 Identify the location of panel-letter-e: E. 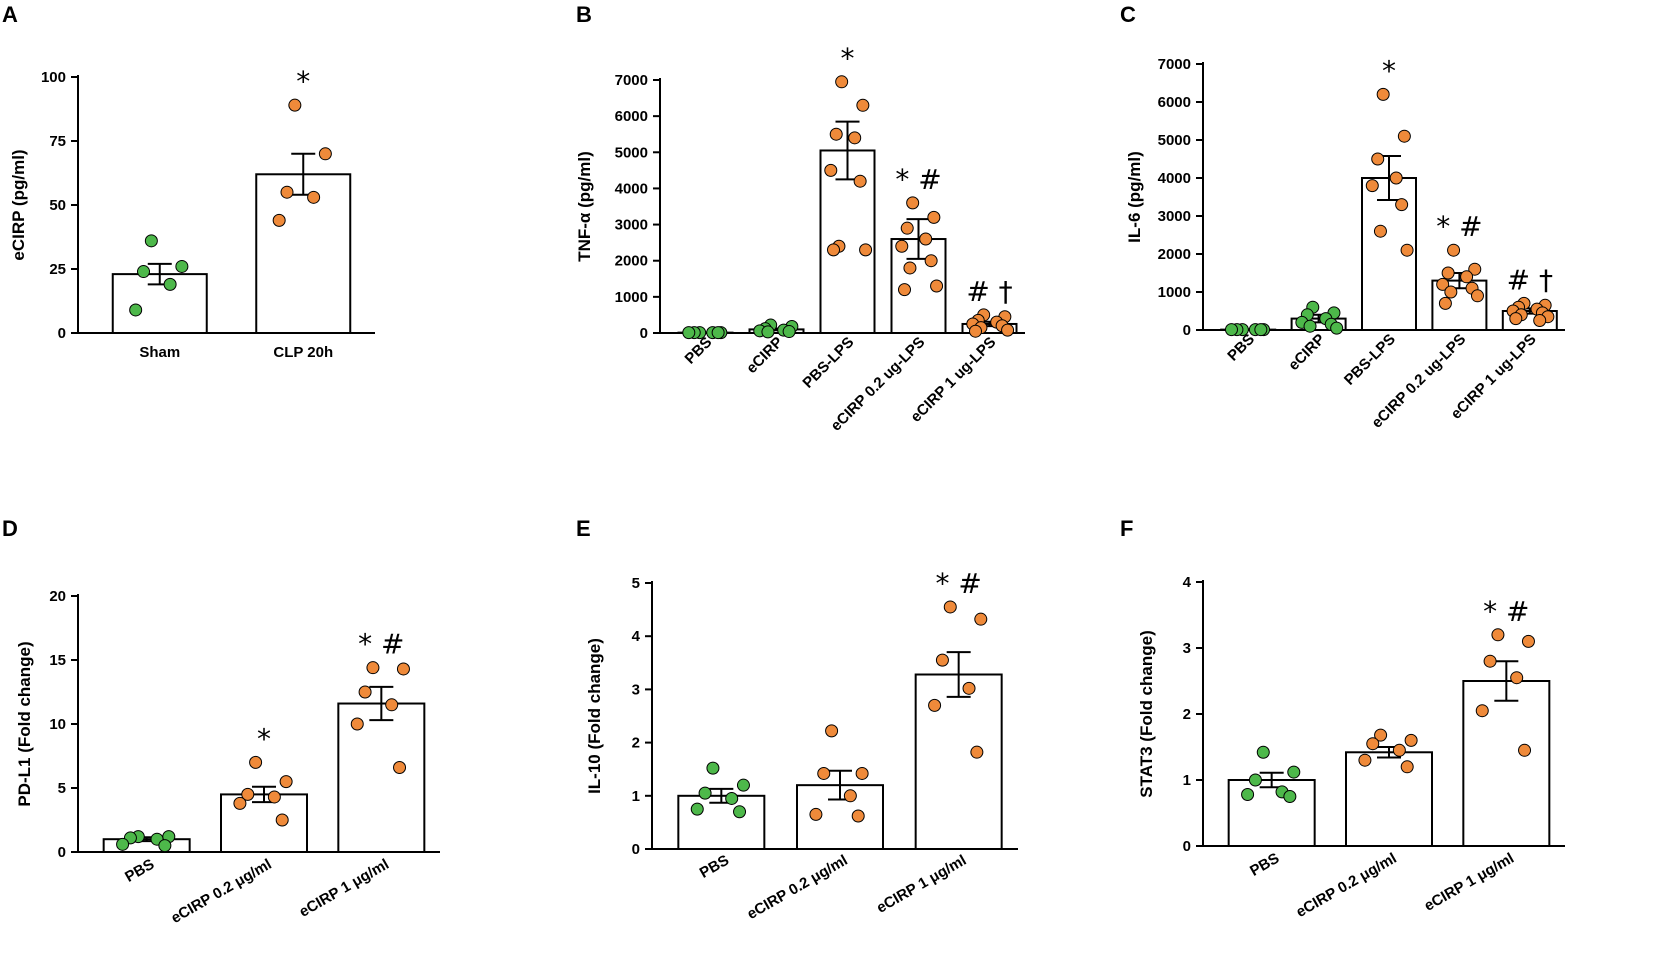
(583, 528).